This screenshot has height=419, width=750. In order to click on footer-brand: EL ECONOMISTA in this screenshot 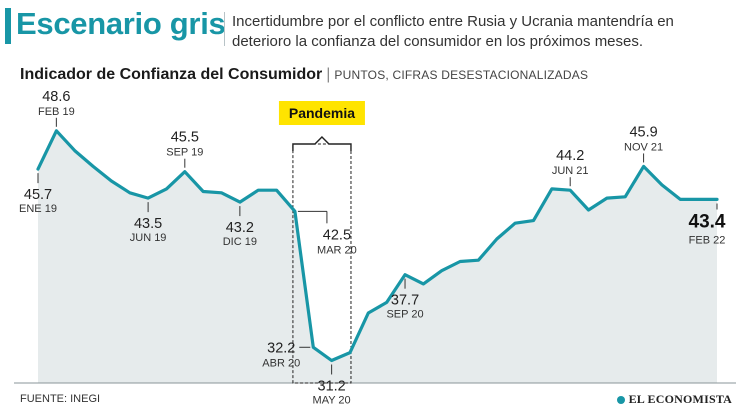, I will do `click(674, 399)`.